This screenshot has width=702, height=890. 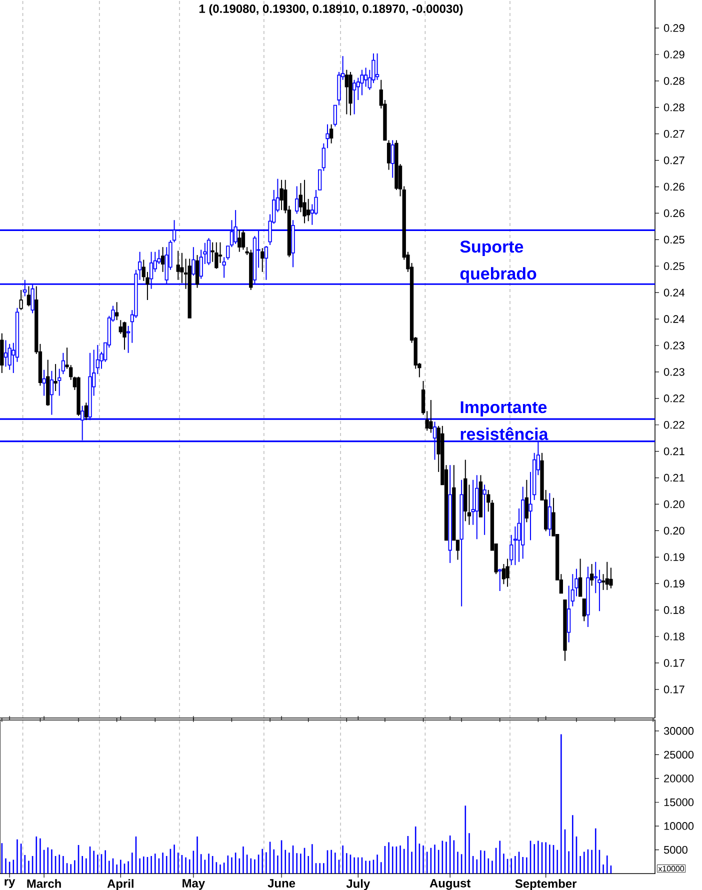 I want to click on x-tick-label: May, so click(x=193, y=884).